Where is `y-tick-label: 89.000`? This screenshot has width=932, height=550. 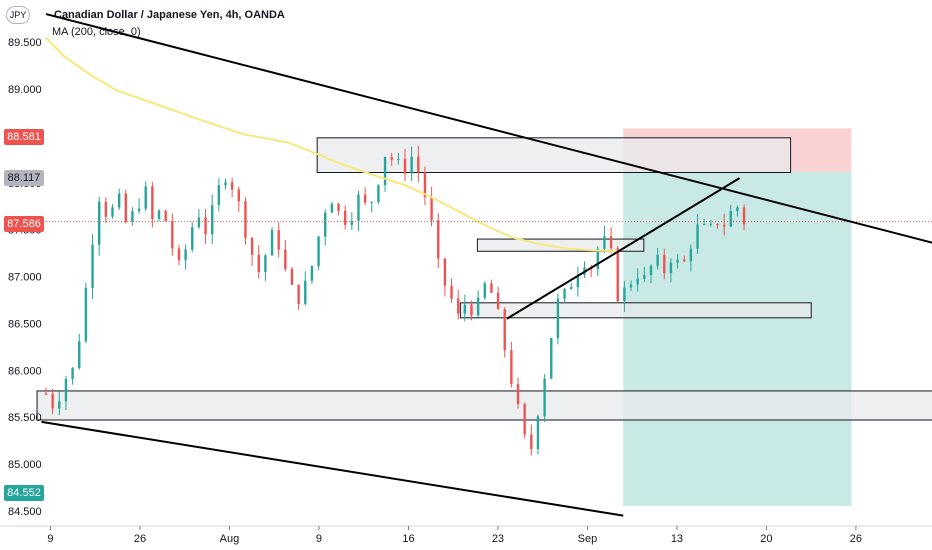
y-tick-label: 89.000 is located at coordinates (25, 90).